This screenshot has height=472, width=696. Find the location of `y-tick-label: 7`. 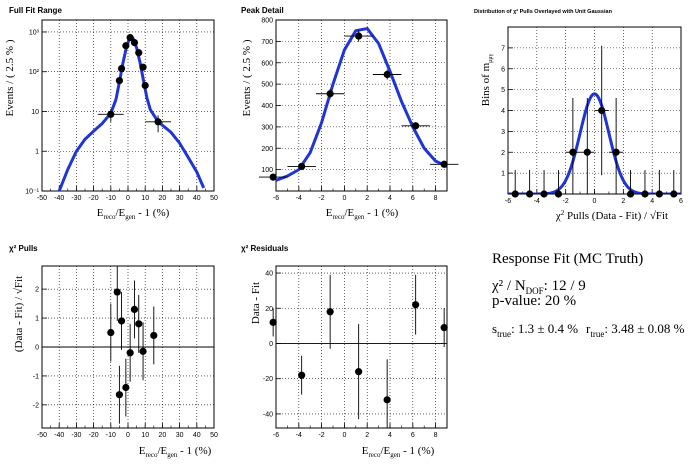

y-tick-label: 7 is located at coordinates (503, 48).